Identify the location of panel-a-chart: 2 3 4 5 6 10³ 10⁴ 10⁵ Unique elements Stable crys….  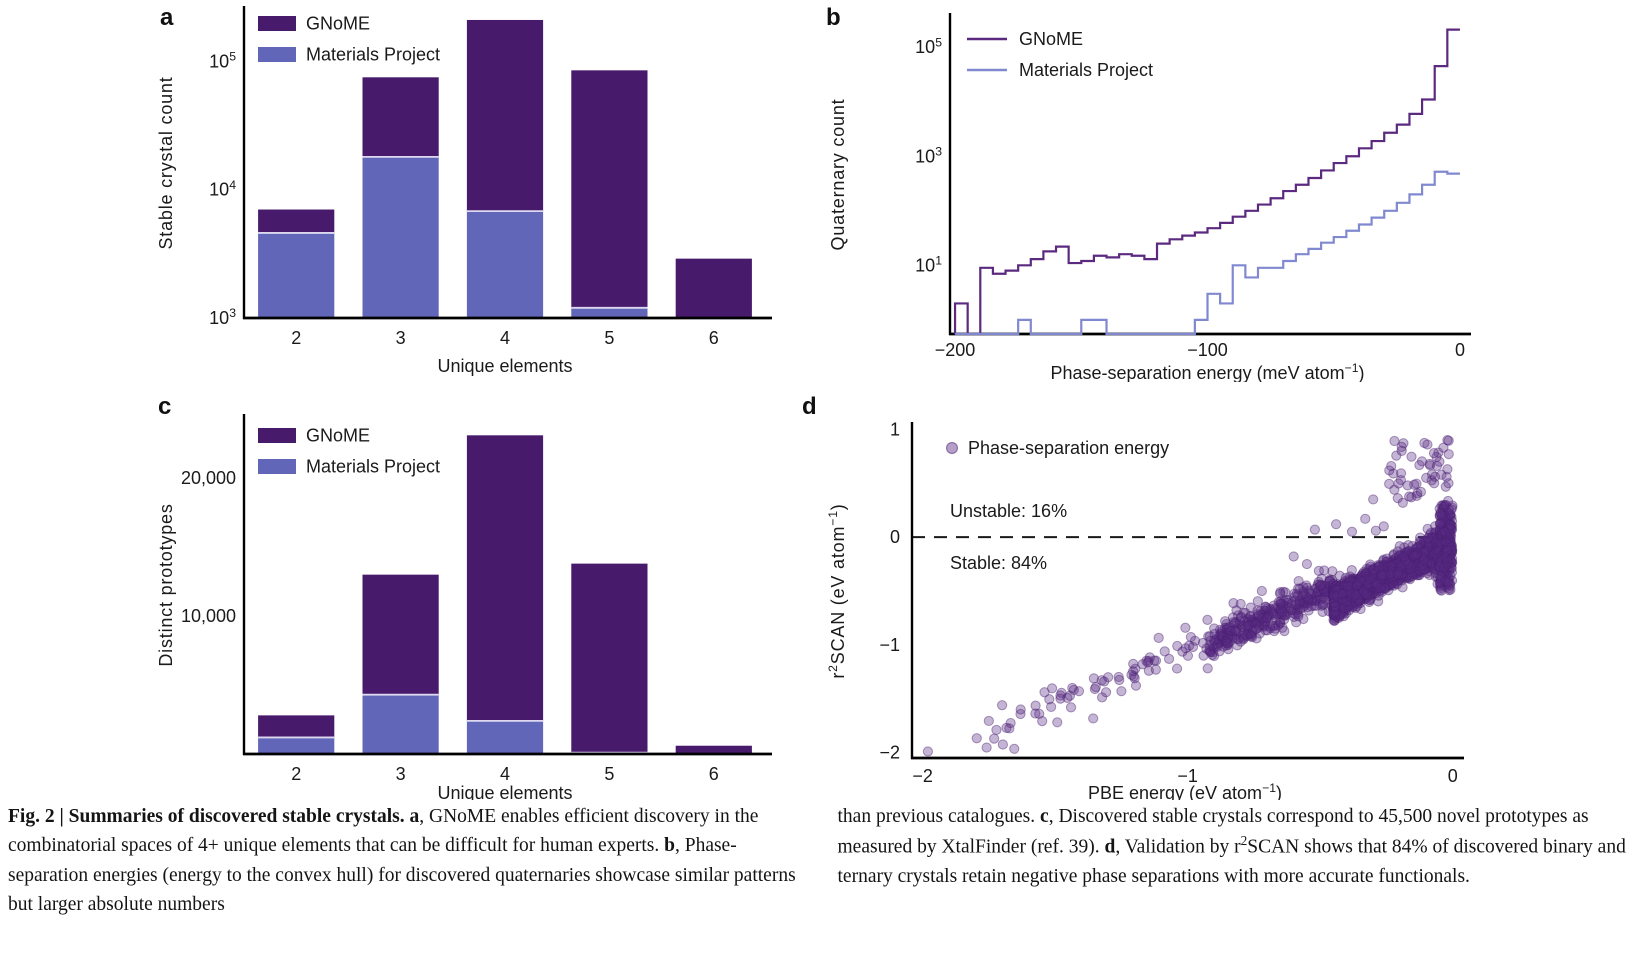
(464, 191).